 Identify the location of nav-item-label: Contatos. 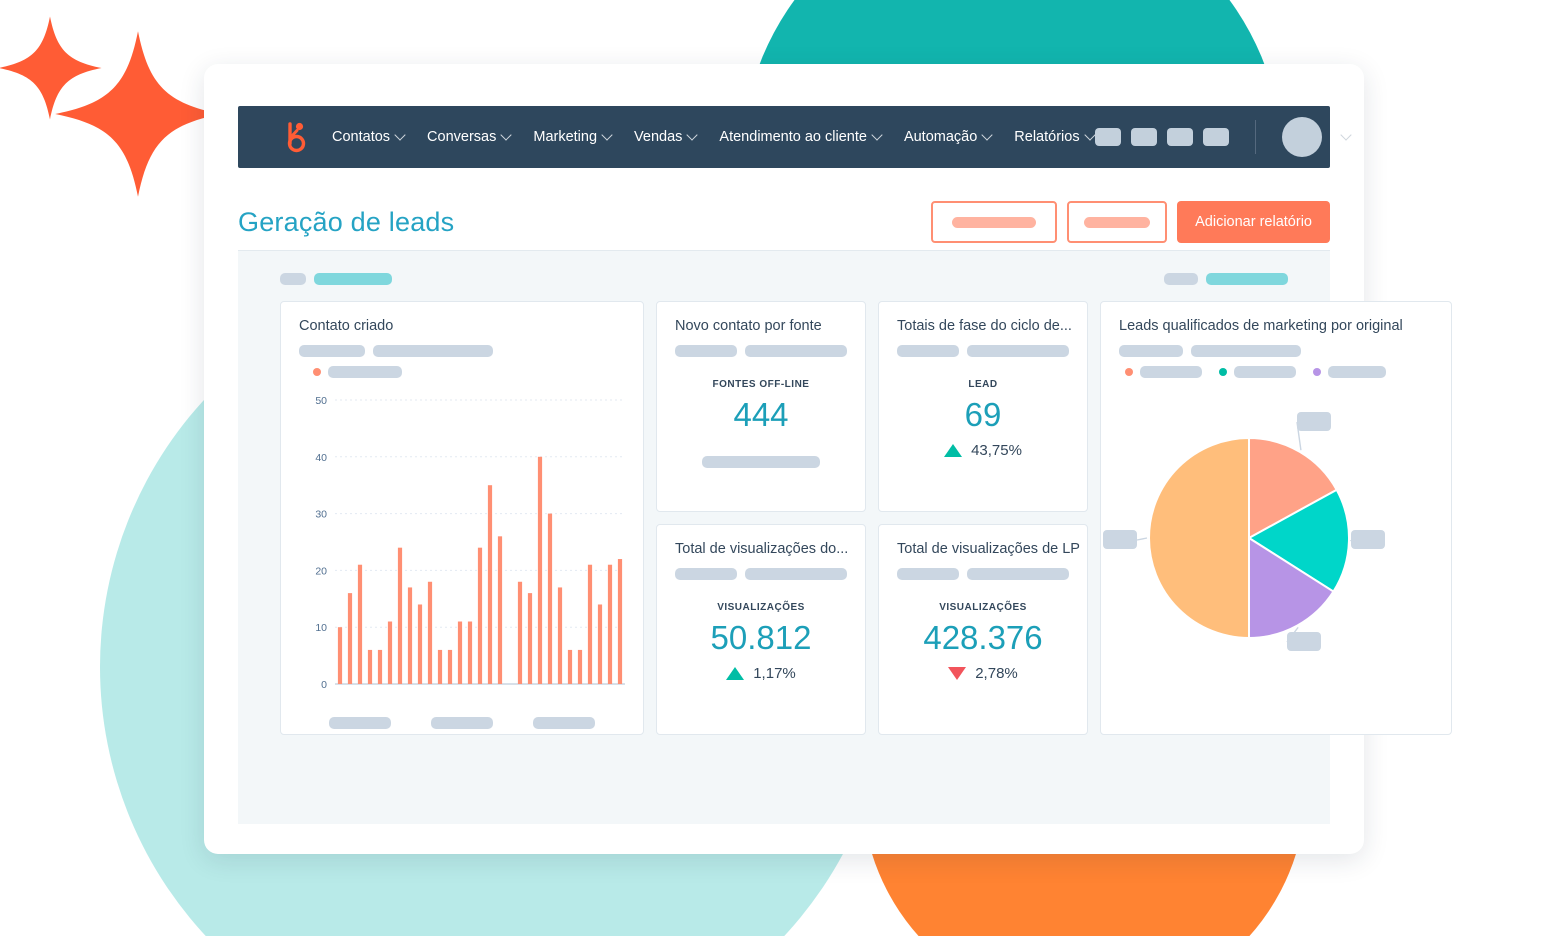
(361, 137).